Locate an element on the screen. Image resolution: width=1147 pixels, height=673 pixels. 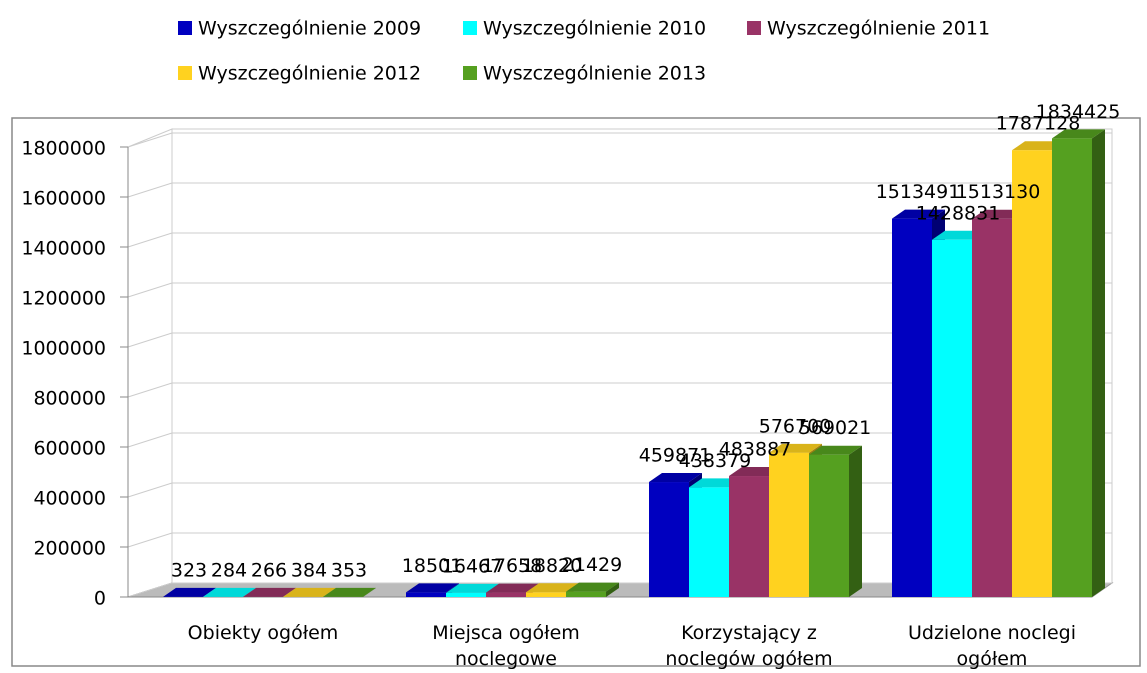
y-tick-label: 0 is located at coordinates (100, 599).